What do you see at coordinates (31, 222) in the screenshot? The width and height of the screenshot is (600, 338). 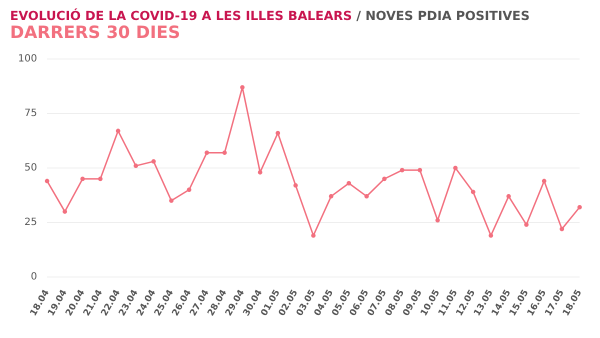 I see `y-tick-label: 25` at bounding box center [31, 222].